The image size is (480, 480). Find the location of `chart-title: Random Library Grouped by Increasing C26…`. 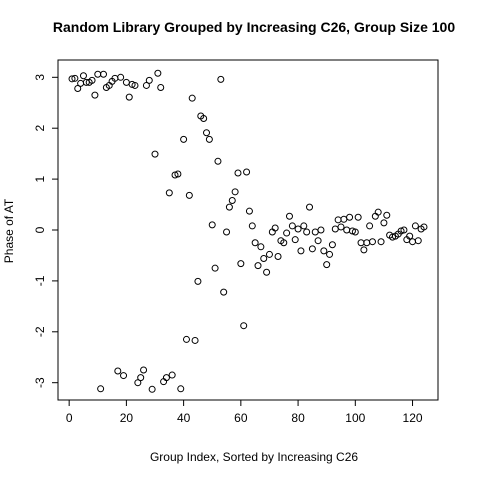

chart-title: Random Library Grouped by Increasing C26… is located at coordinates (254, 27).